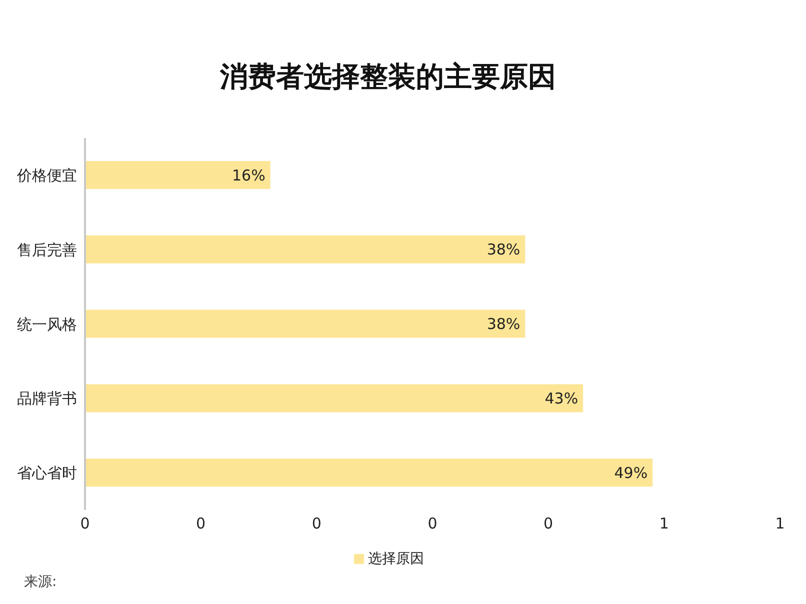  Describe the element at coordinates (396, 559) in the screenshot. I see `legend-label: 选择原因` at that location.